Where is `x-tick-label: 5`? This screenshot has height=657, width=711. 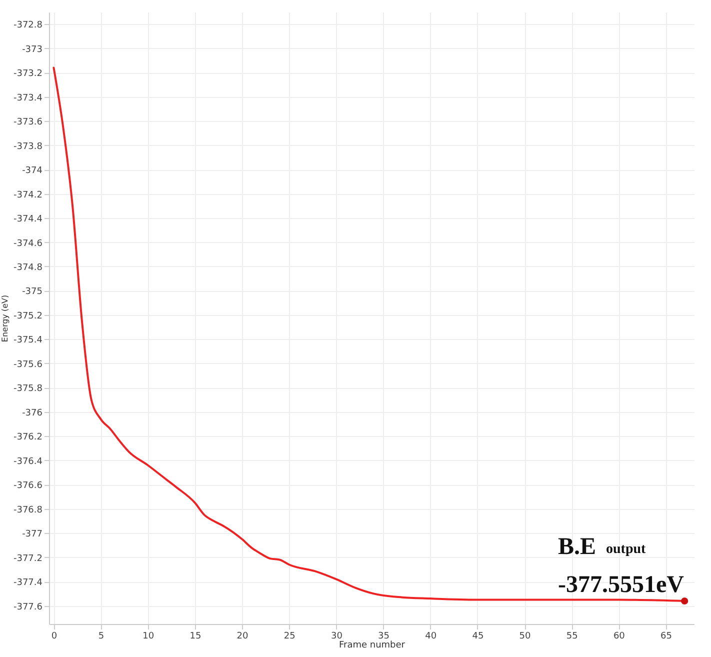 x-tick-label: 5 is located at coordinates (101, 637).